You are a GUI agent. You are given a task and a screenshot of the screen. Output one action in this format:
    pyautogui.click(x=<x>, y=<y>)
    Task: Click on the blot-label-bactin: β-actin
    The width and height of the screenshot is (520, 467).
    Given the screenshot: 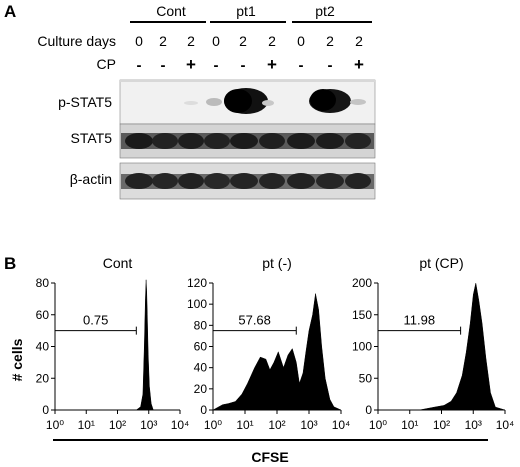 What is the action you would take?
    pyautogui.click(x=91, y=179)
    